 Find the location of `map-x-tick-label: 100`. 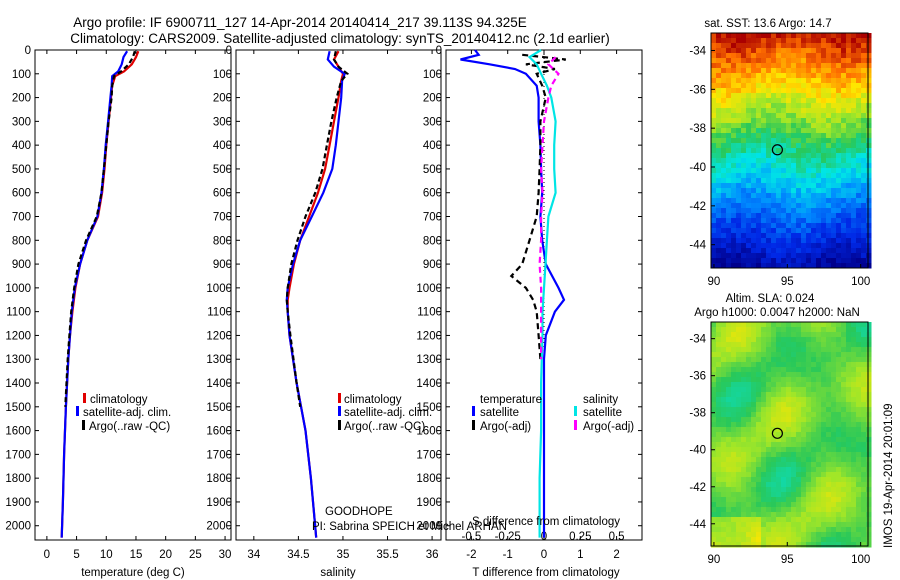

map-x-tick-label: 100 is located at coordinates (860, 282).